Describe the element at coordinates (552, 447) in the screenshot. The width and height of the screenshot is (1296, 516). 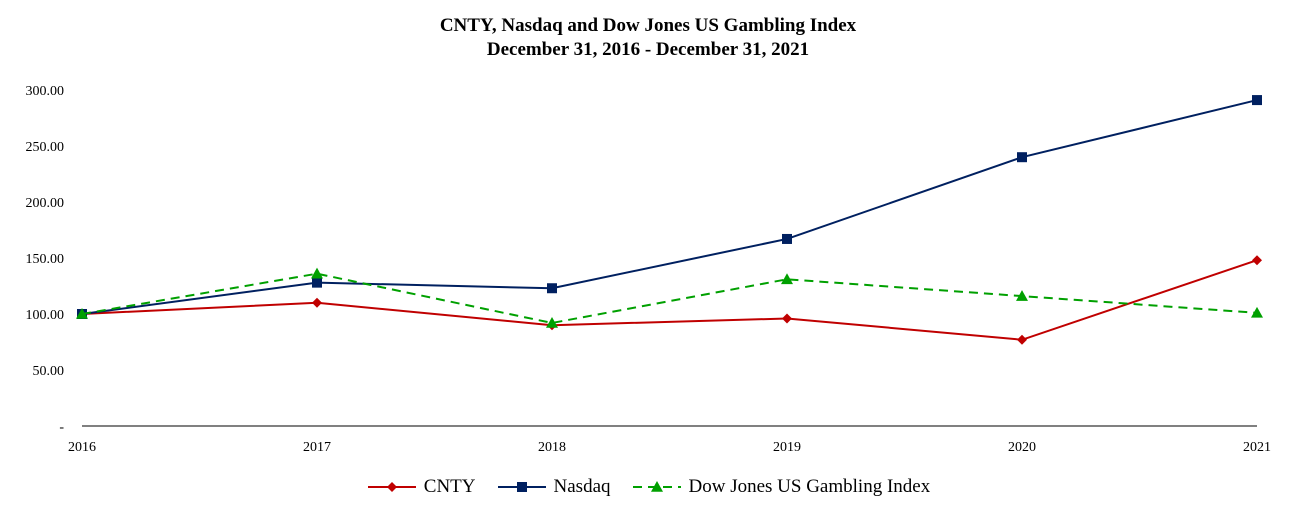
I see `x-tick-label: 2018` at that location.